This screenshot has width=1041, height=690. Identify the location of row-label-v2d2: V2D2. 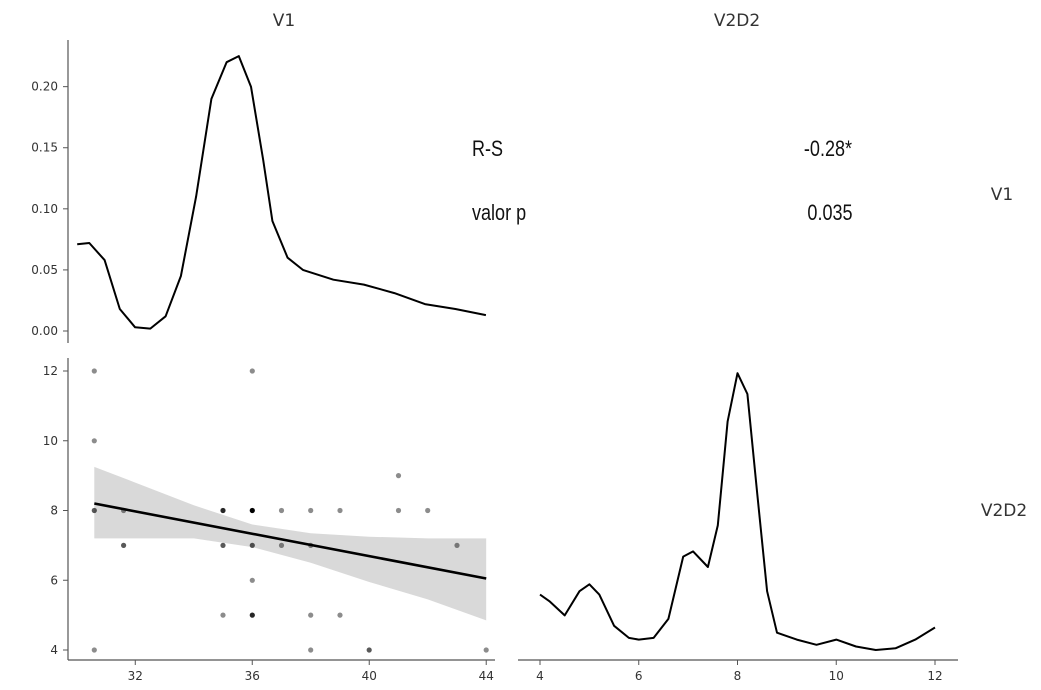
(1004, 511).